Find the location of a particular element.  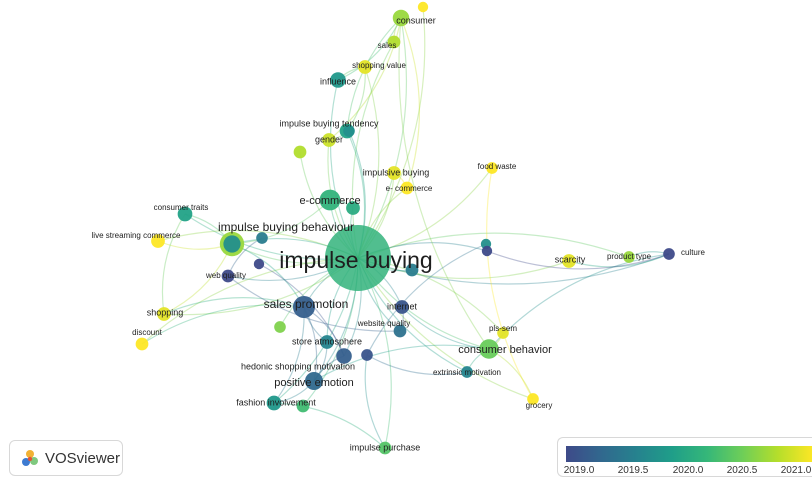

node-label-positive-emotion: positive emotion is located at coordinates (314, 383).